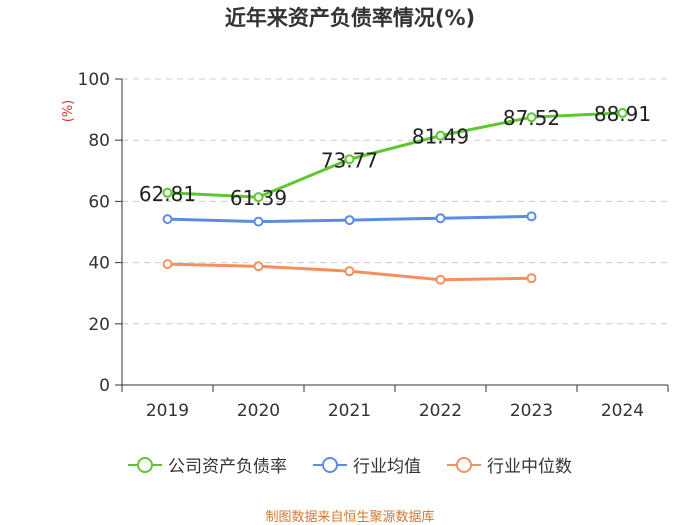  Describe the element at coordinates (622, 411) in the screenshot. I see `x-tick-label: 2024` at that location.